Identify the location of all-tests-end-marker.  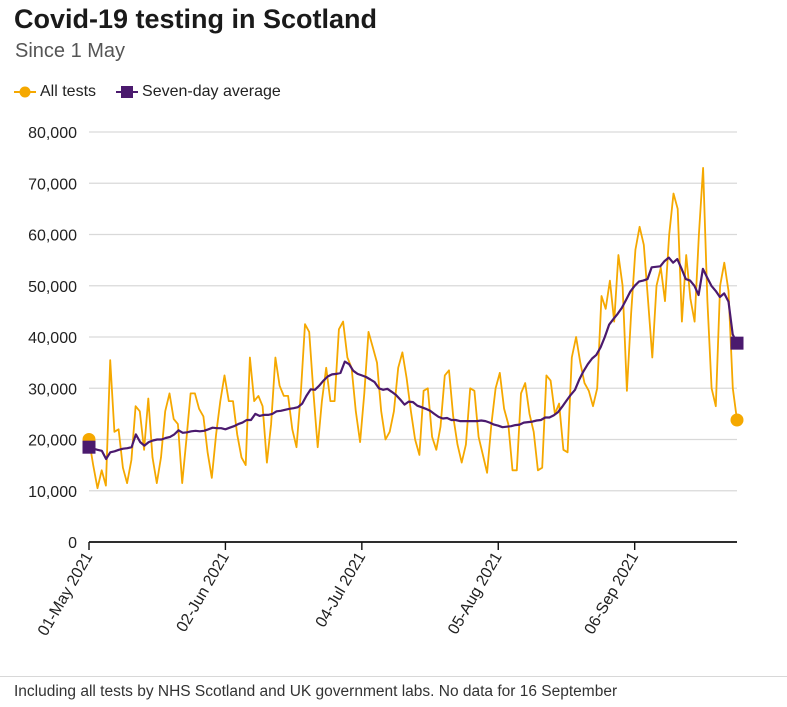
(737, 420).